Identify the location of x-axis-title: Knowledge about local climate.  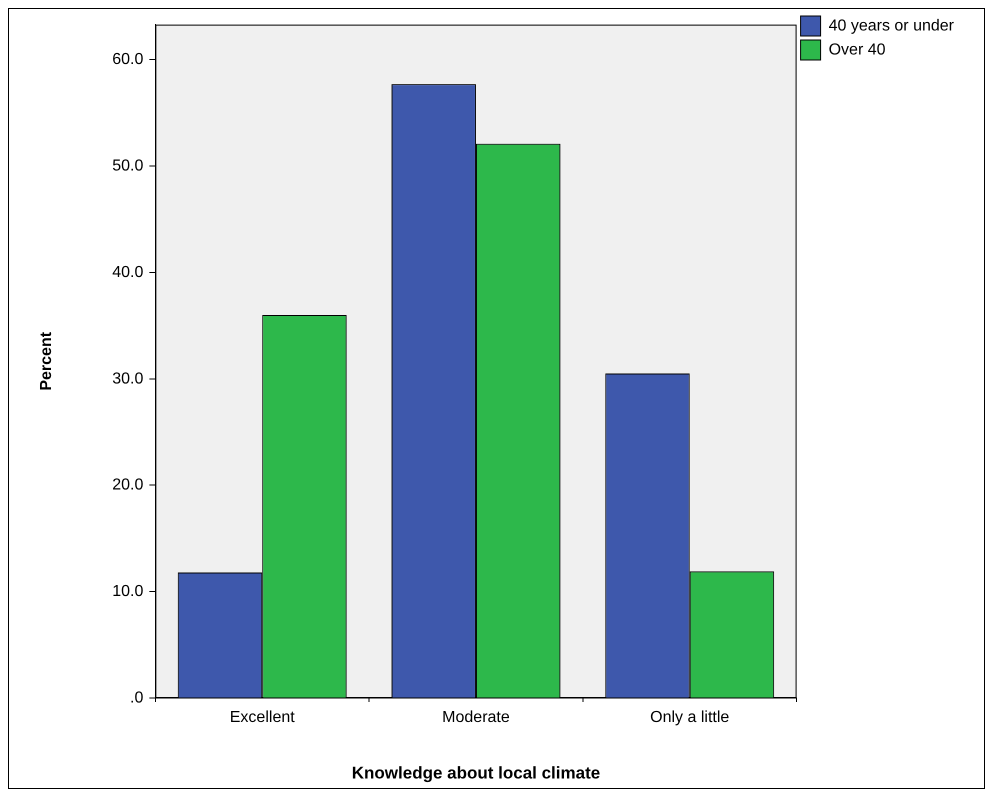
(476, 772).